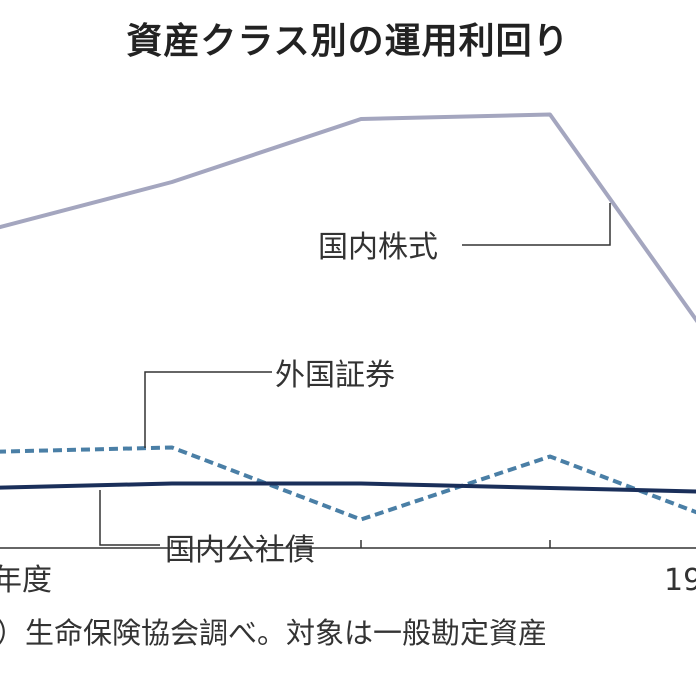 This screenshot has height=696, width=696. What do you see at coordinates (335, 375) in the screenshot?
I see `series-label: 外国証券` at bounding box center [335, 375].